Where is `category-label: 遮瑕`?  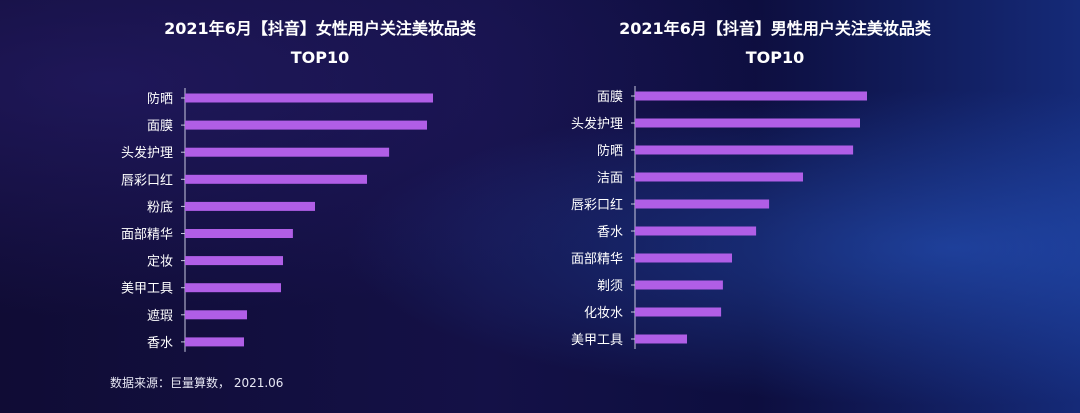 category-label: 遮瑕 is located at coordinates (160, 316).